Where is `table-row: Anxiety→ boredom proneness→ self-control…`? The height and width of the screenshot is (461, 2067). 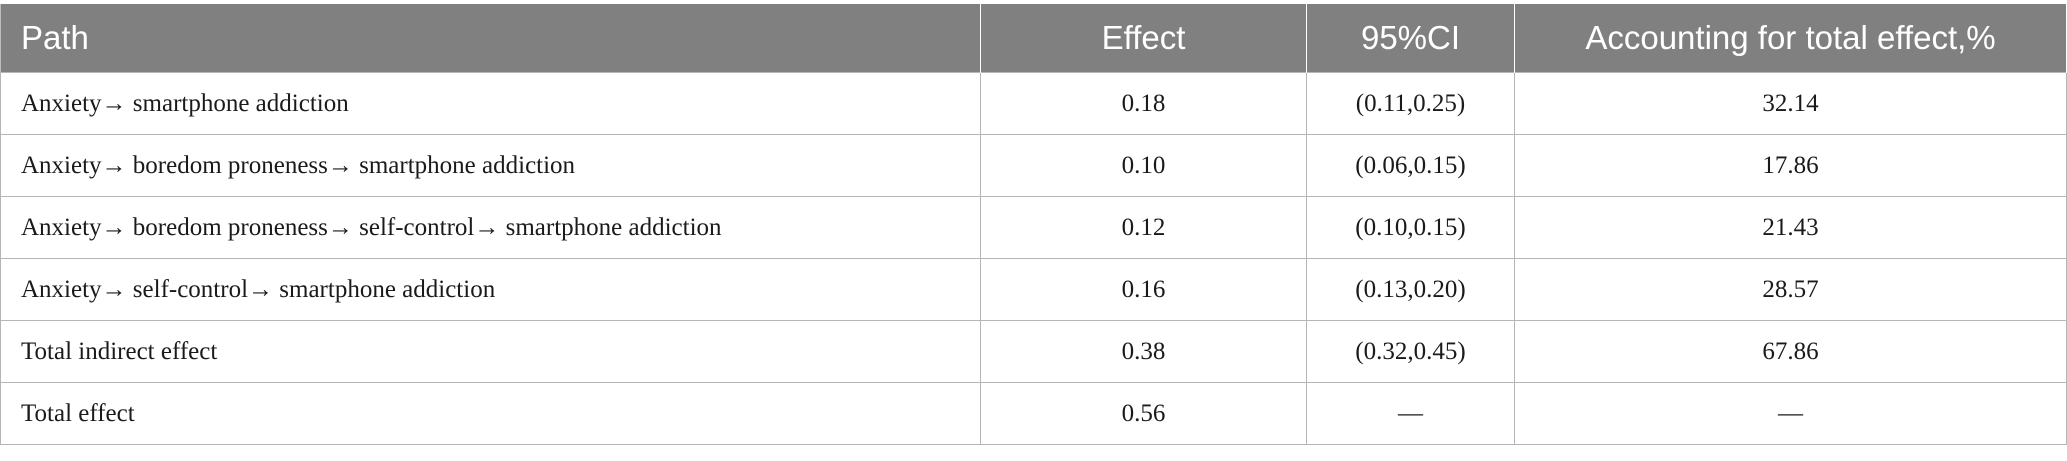 table-row: Anxiety→ boredom proneness→ self-control… is located at coordinates (1033, 227).